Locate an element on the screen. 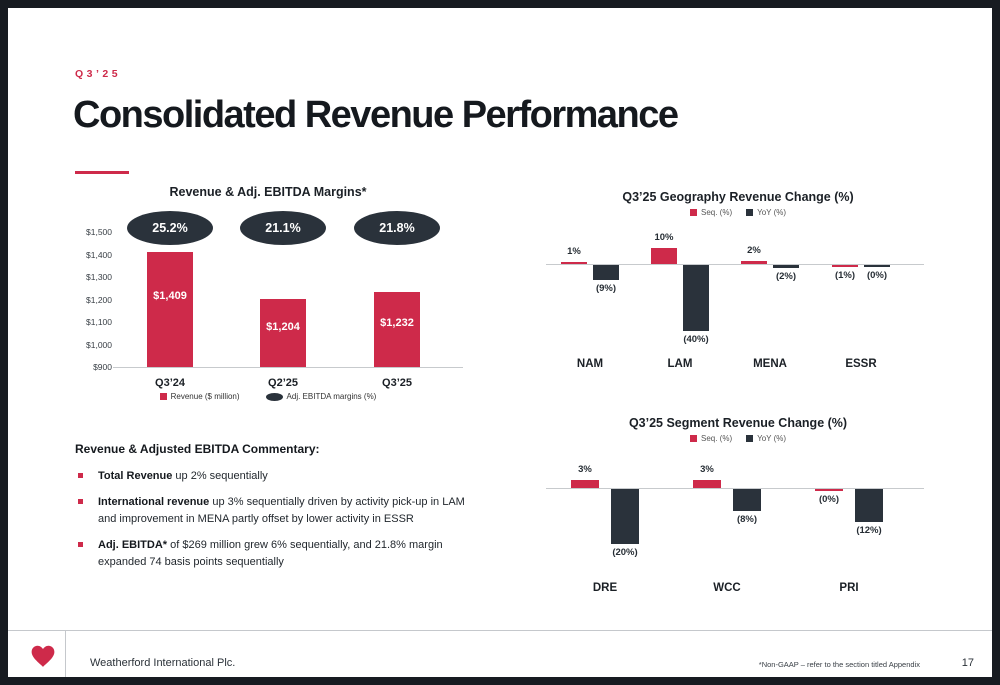 The width and height of the screenshot is (1000, 685). y-axis-tick-label: $1,300 is located at coordinates (99, 277).